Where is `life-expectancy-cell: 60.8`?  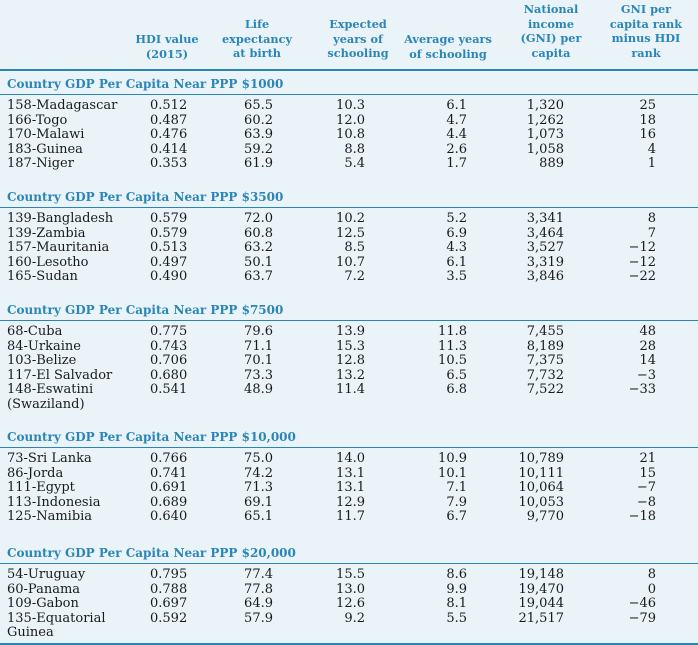 life-expectancy-cell: 60.8 is located at coordinates (258, 233).